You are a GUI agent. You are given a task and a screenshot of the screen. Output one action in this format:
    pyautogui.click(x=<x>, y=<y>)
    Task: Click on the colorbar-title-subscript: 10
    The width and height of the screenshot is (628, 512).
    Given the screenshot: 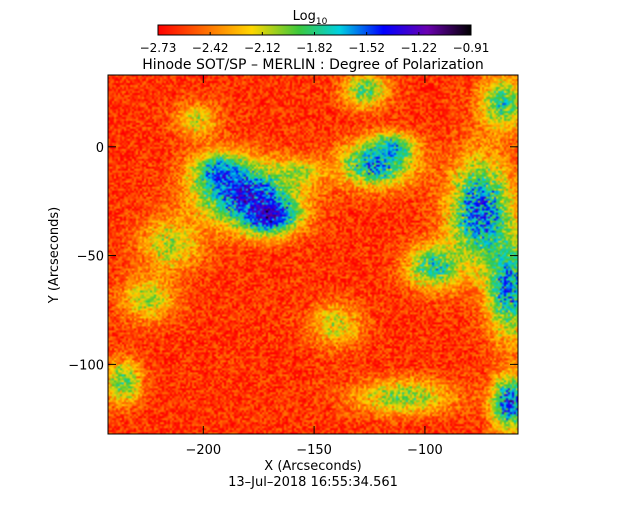 What is the action you would take?
    pyautogui.click(x=322, y=22)
    